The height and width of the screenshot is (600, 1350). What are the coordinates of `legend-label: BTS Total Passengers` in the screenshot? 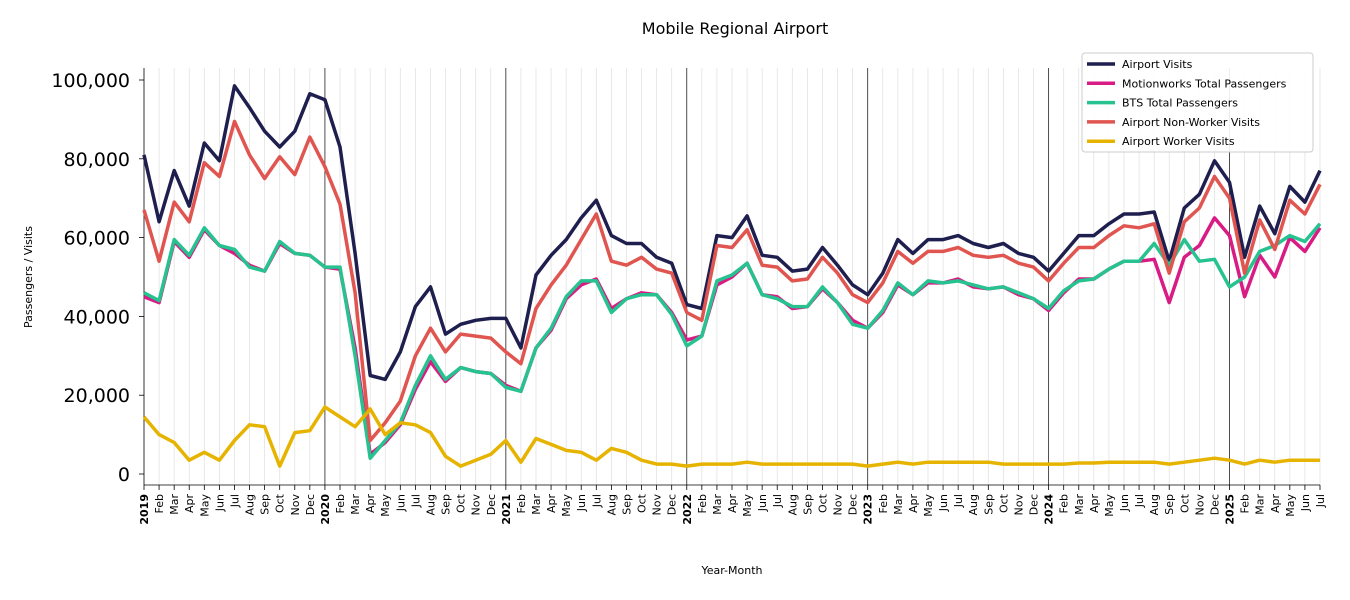 It's located at (1180, 103).